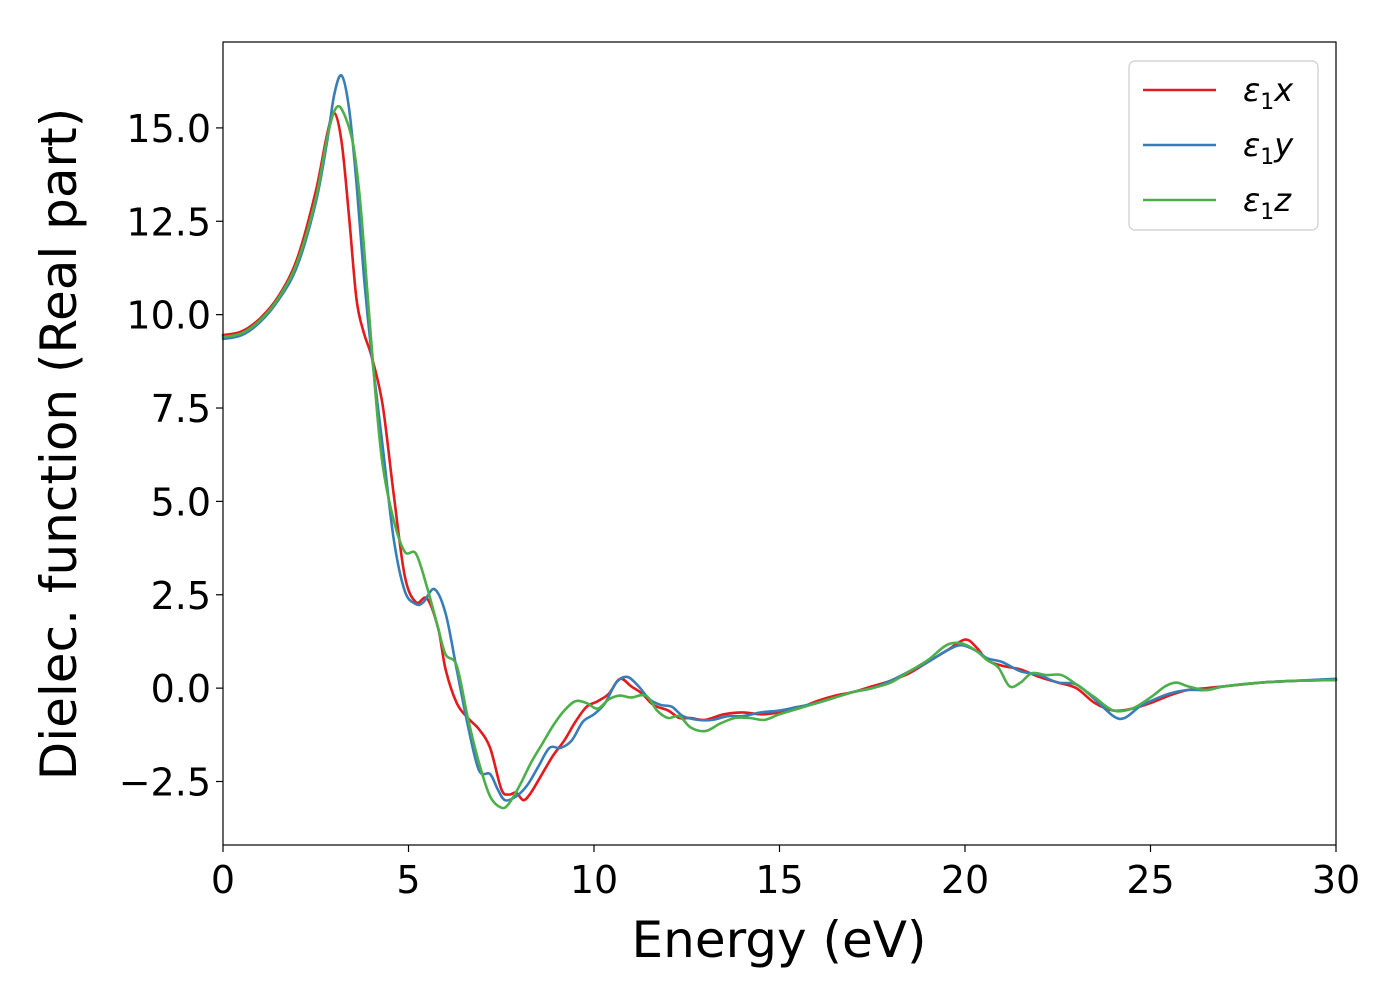 This screenshot has height=1000, width=1400. What do you see at coordinates (779, 940) in the screenshot?
I see `x-axis-label: Energy (eV)` at bounding box center [779, 940].